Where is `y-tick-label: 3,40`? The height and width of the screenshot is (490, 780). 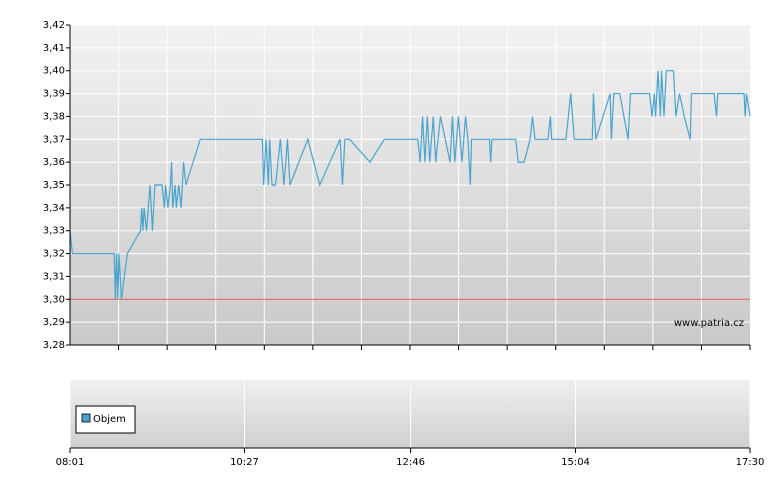 y-tick-label: 3,40 is located at coordinates (54, 71).